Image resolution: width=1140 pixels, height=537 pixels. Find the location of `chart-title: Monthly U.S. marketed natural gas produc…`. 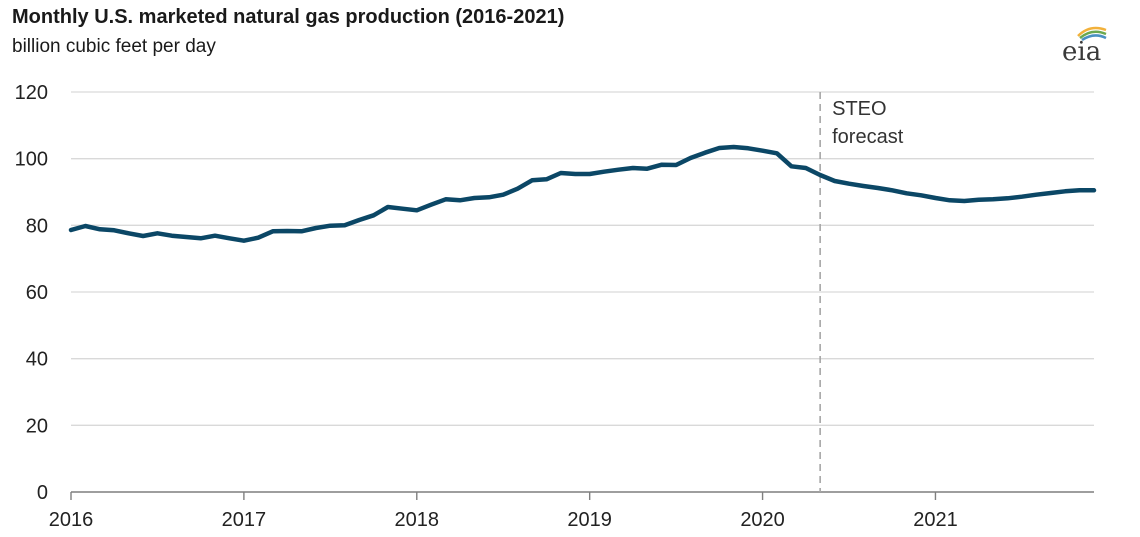

chart-title: Monthly U.S. marketed natural gas produc… is located at coordinates (288, 17).